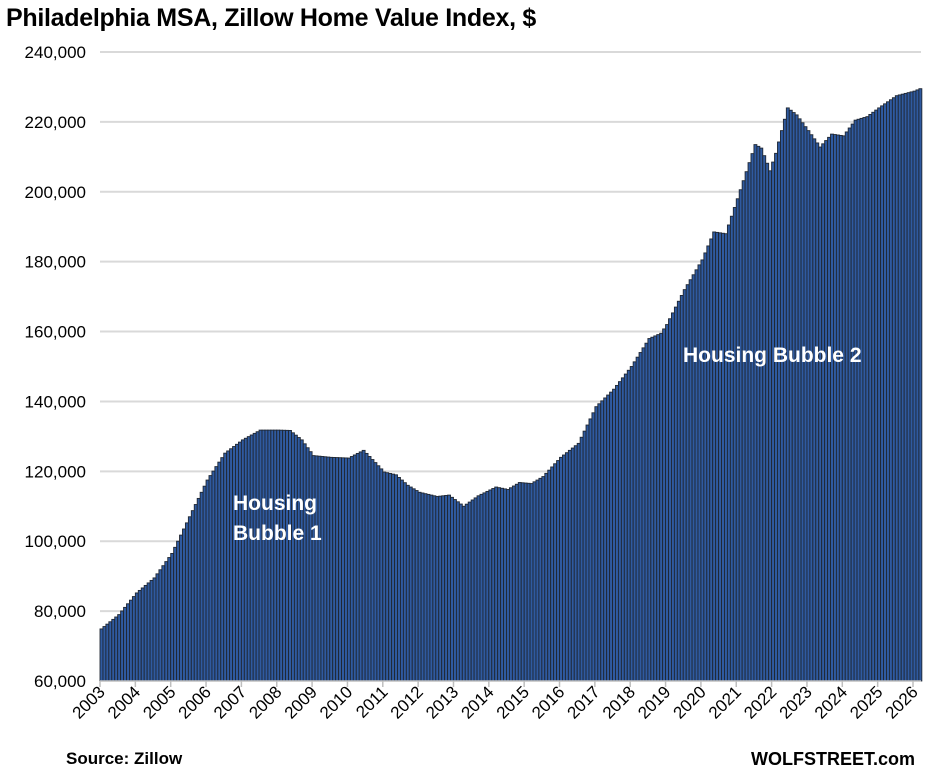 The height and width of the screenshot is (775, 927). Describe the element at coordinates (760, 702) in the screenshot. I see `x-tick-label: 2022` at that location.